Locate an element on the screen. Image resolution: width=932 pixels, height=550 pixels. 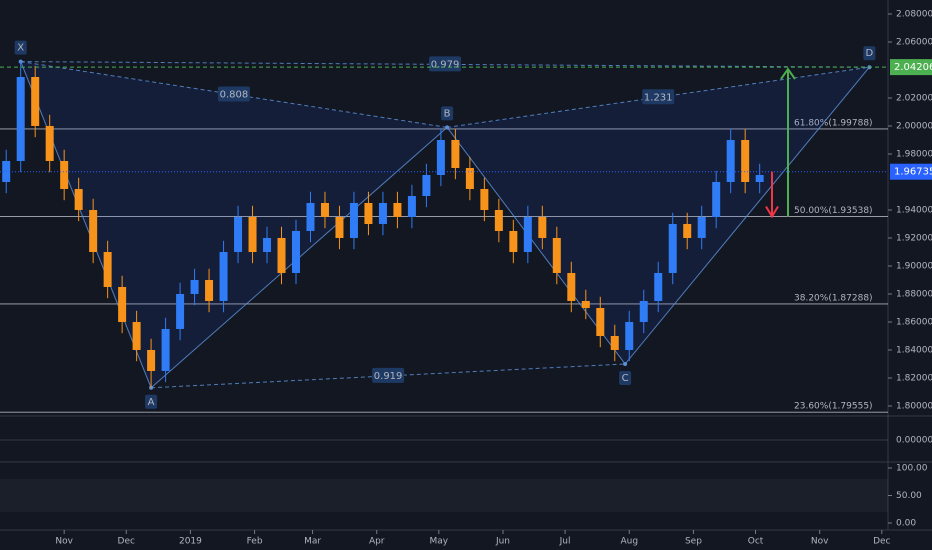
y-tick-label: 2.08000 is located at coordinates (914, 14).